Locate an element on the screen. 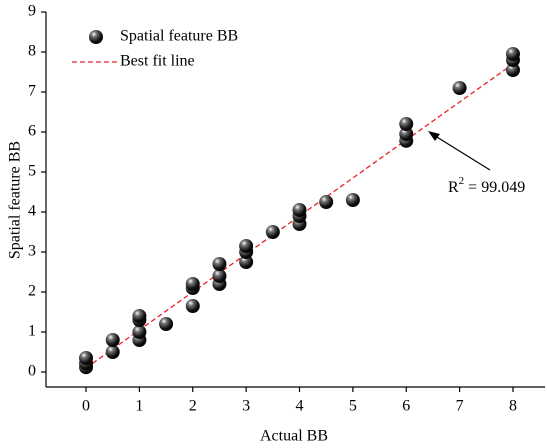  y-tick-label: 6 is located at coordinates (32, 131).